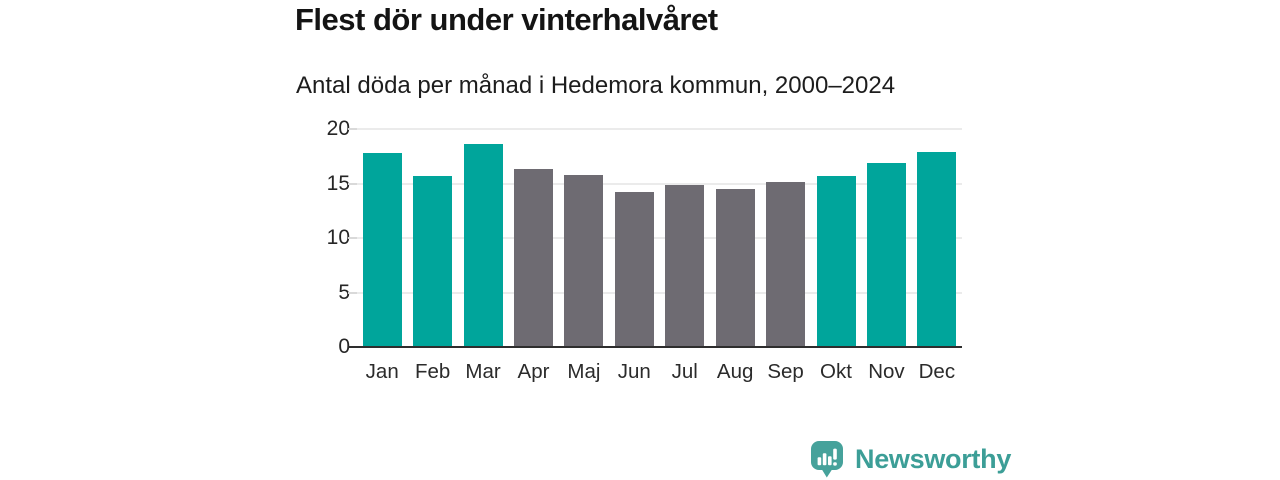 The width and height of the screenshot is (1280, 480). I want to click on bar-slot-jan, so click(382, 238).